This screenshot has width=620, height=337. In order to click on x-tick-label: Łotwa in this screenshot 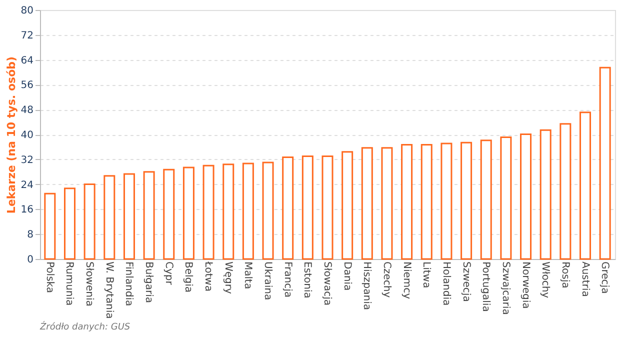, I will do `click(208, 276)`.